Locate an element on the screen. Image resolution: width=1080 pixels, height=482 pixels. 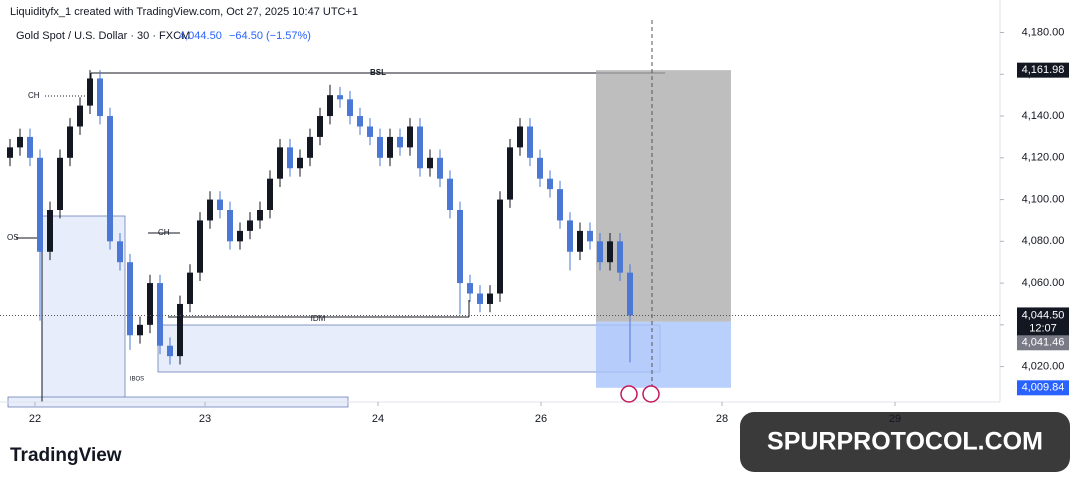
y-tick-label: 4,180.00 is located at coordinates (1043, 32).